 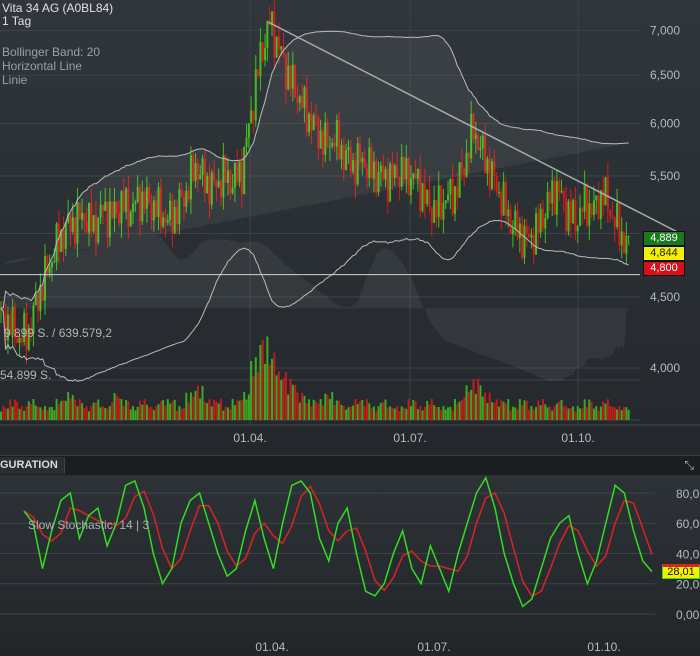 I want to click on legend-bollinger: Bollinger Band: 20, so click(x=51, y=52).